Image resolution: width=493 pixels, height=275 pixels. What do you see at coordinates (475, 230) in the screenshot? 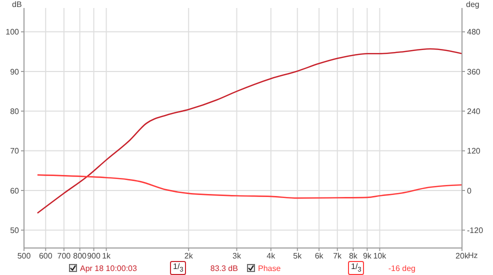
I see `y2-tick-label: -120` at bounding box center [475, 230].